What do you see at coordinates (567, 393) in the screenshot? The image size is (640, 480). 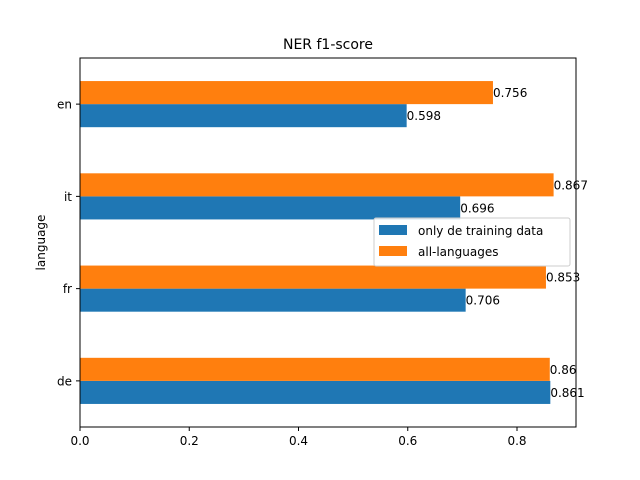 I see `data-label-de-series-0: 0.861` at bounding box center [567, 393].